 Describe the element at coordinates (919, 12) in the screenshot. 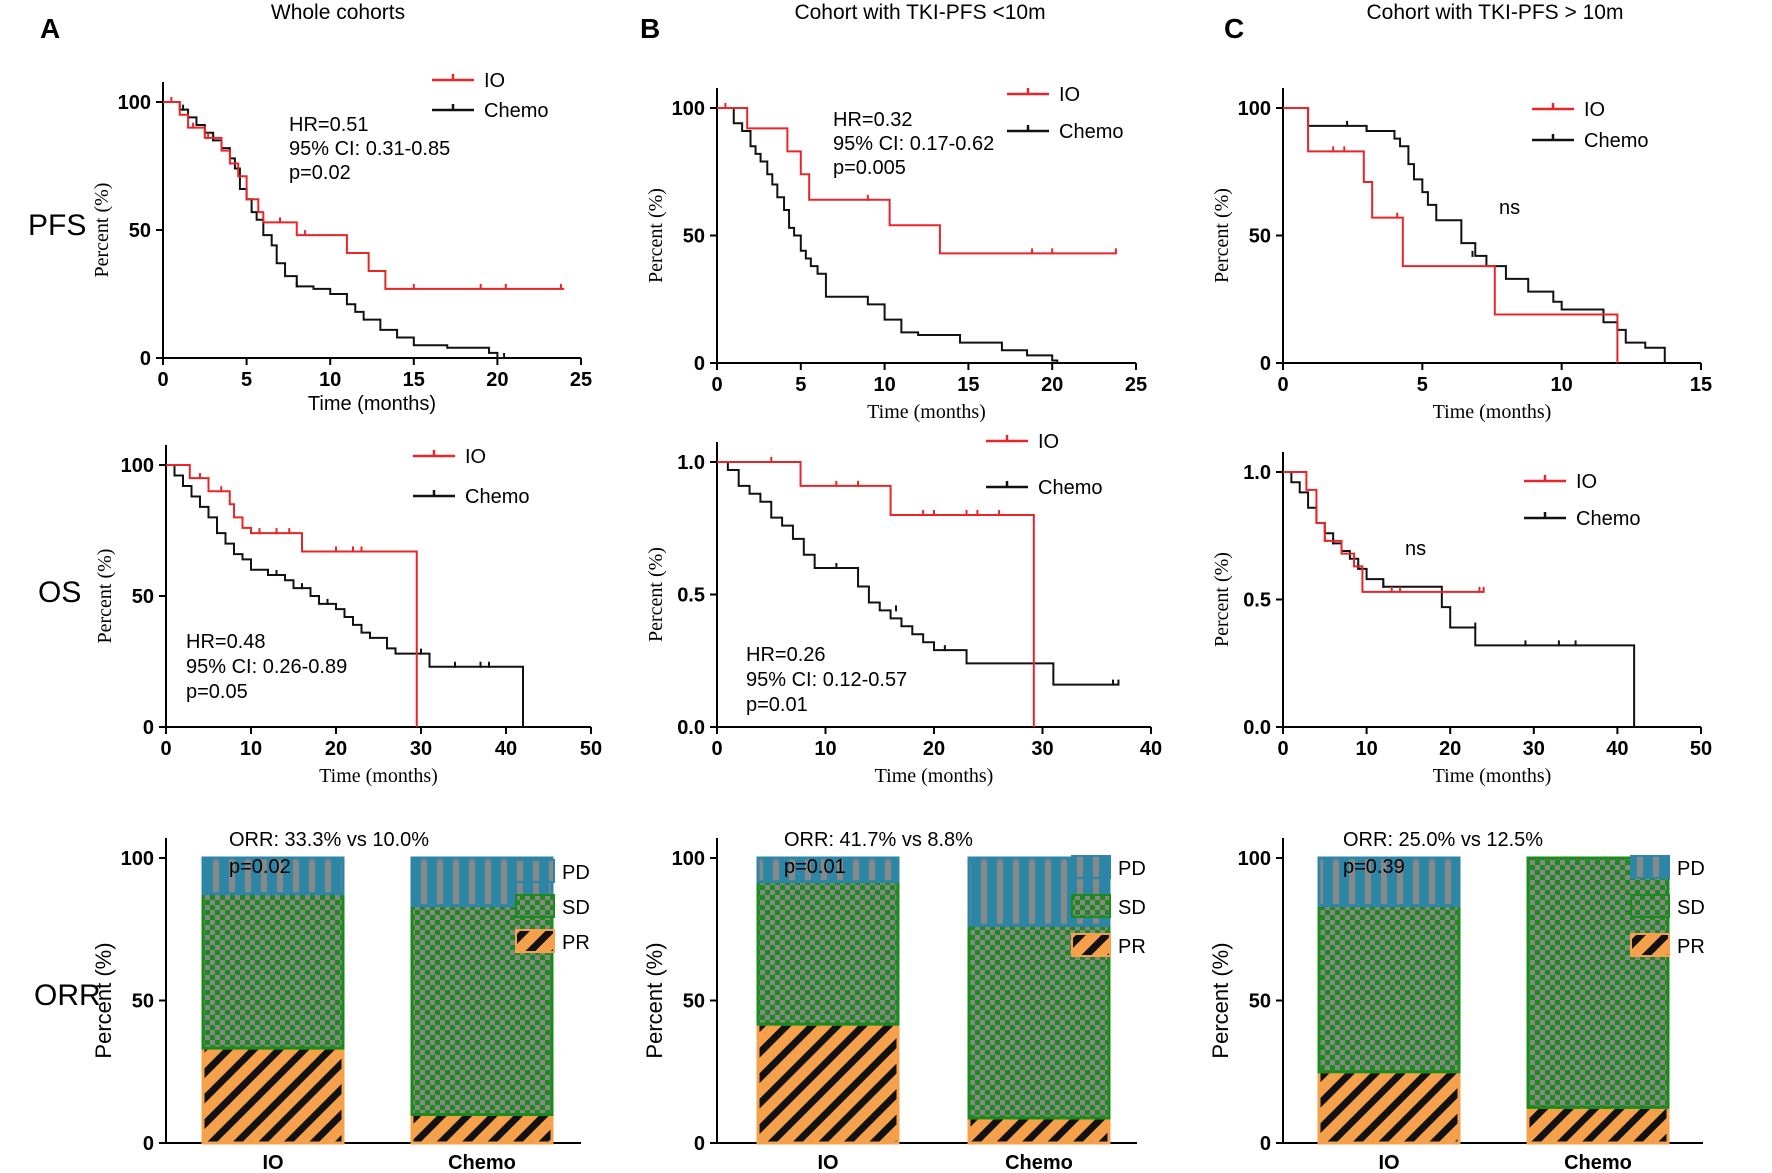

I see `panel-title-b: Cohort with TKI-PFS <10m` at that location.